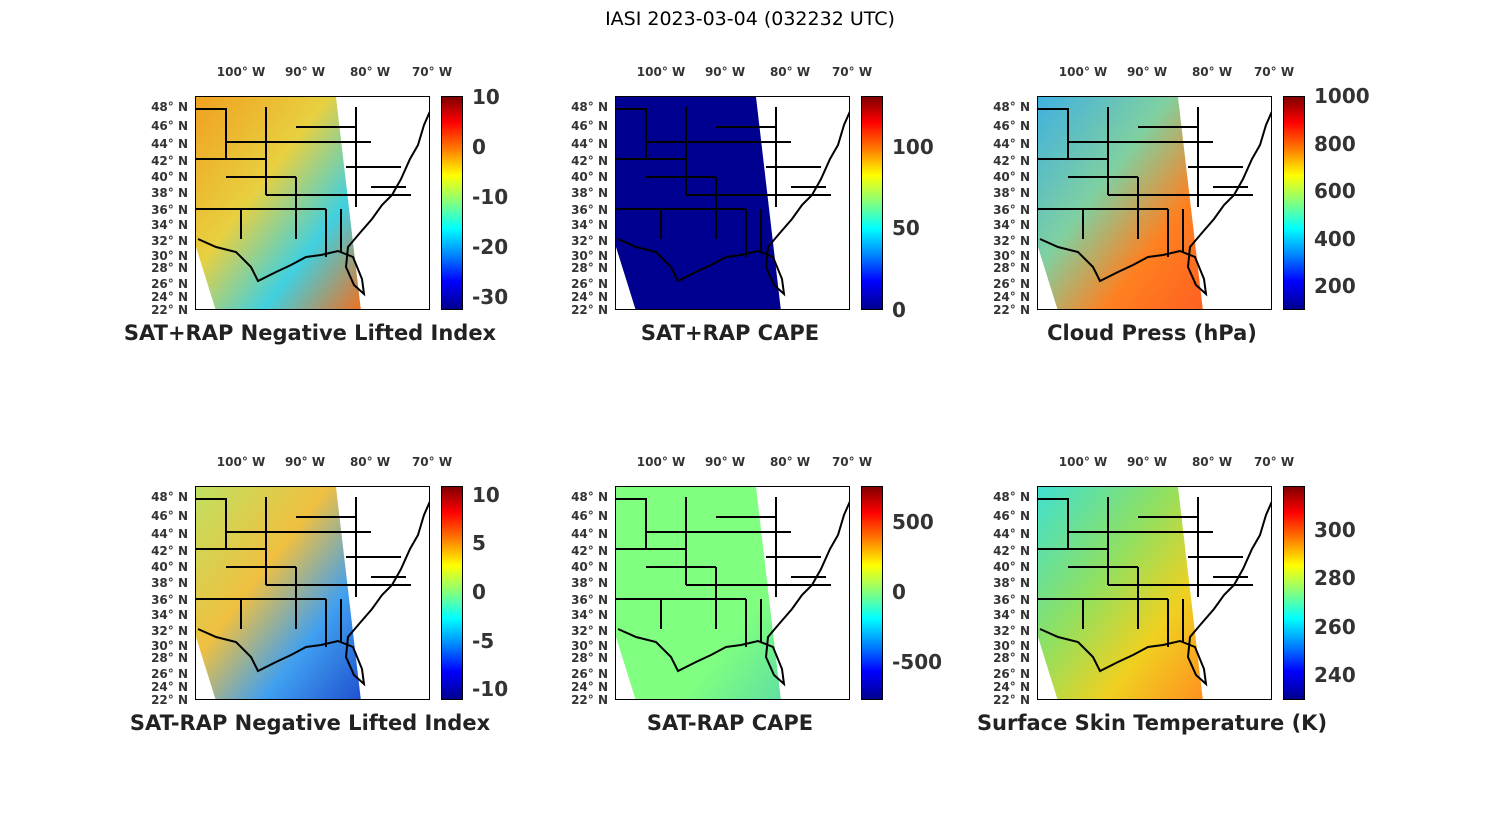 The width and height of the screenshot is (1500, 825). I want to click on panel-title: SAT+RAP Negative Lifted Index, so click(310, 333).